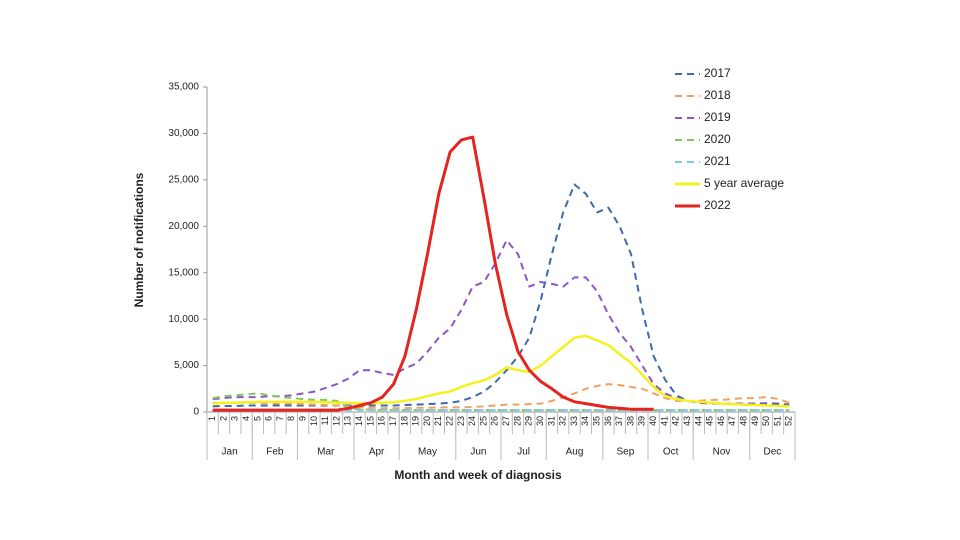  Describe the element at coordinates (291, 418) in the screenshot. I see `x-tick-label: 8` at that location.